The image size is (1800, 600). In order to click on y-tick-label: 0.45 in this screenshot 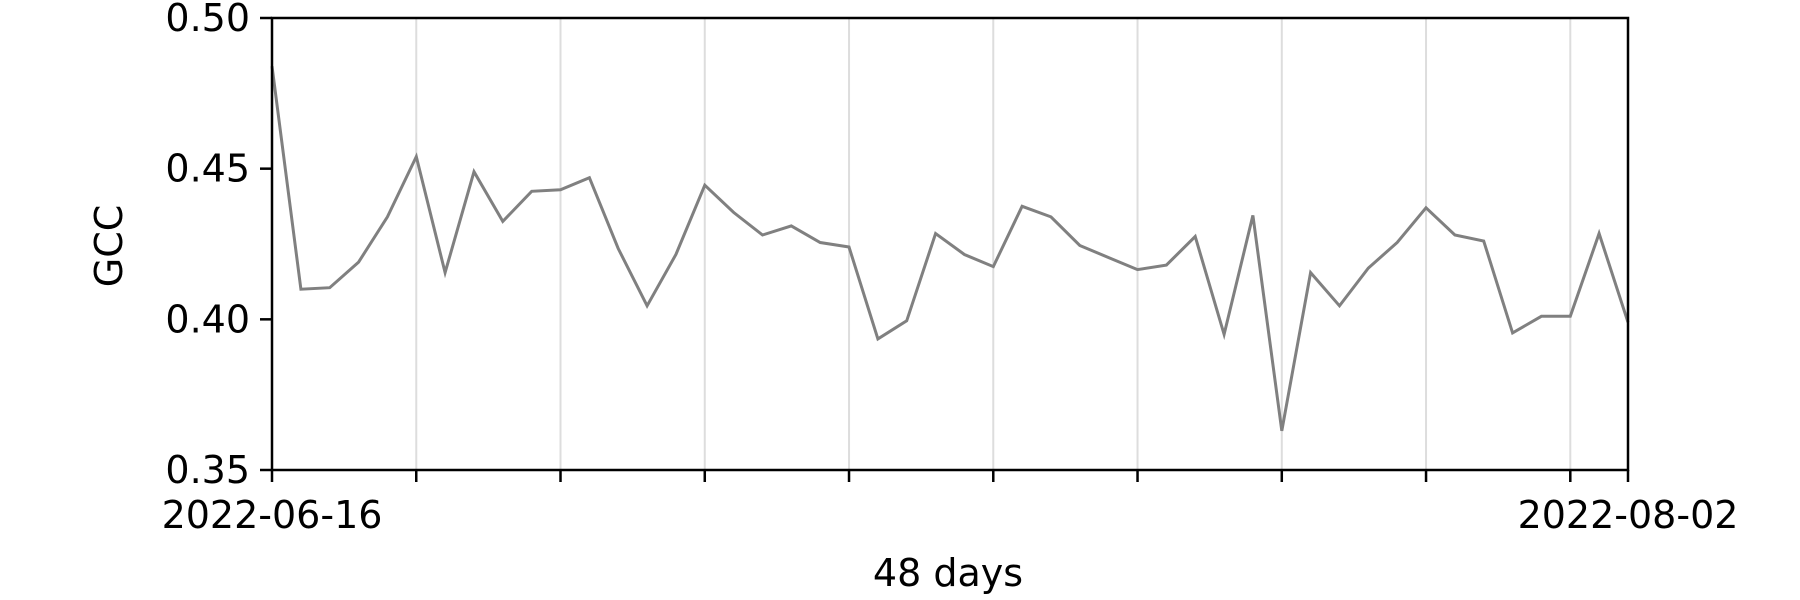, I will do `click(207, 169)`.